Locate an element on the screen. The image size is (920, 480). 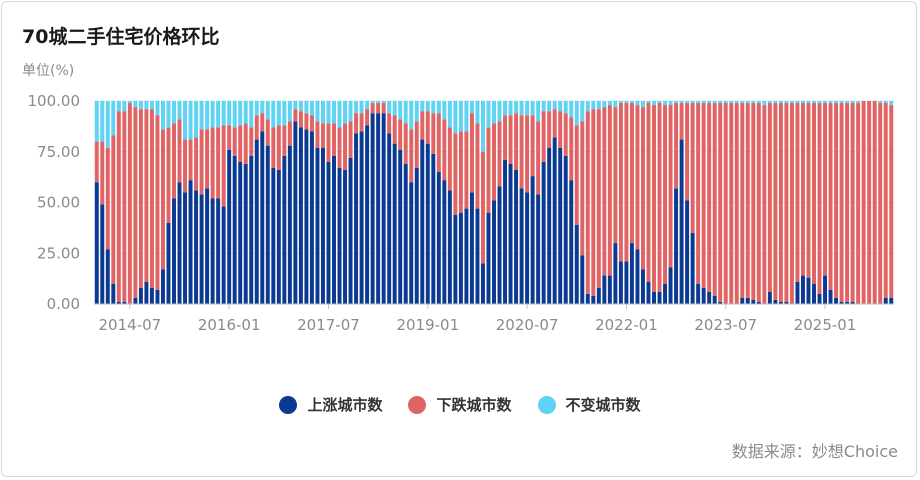
legend-swatch-flat is located at coordinates (546, 404).